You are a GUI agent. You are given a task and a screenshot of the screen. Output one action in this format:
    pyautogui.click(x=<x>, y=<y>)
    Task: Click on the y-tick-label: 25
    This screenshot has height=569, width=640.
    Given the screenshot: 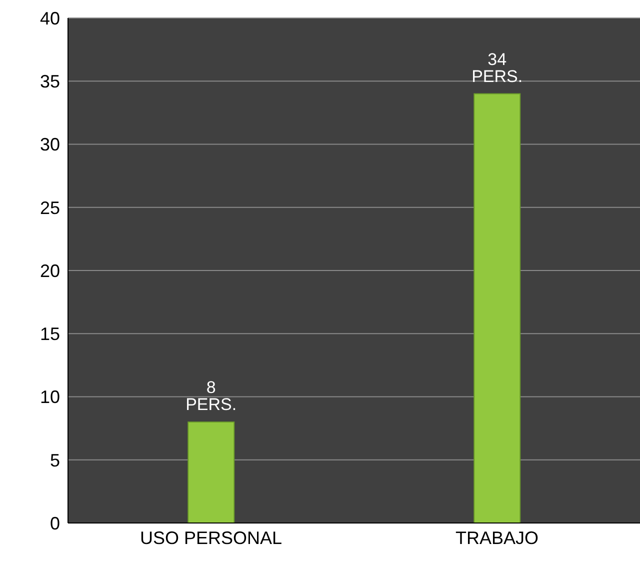 What is the action you would take?
    pyautogui.click(x=50, y=208)
    